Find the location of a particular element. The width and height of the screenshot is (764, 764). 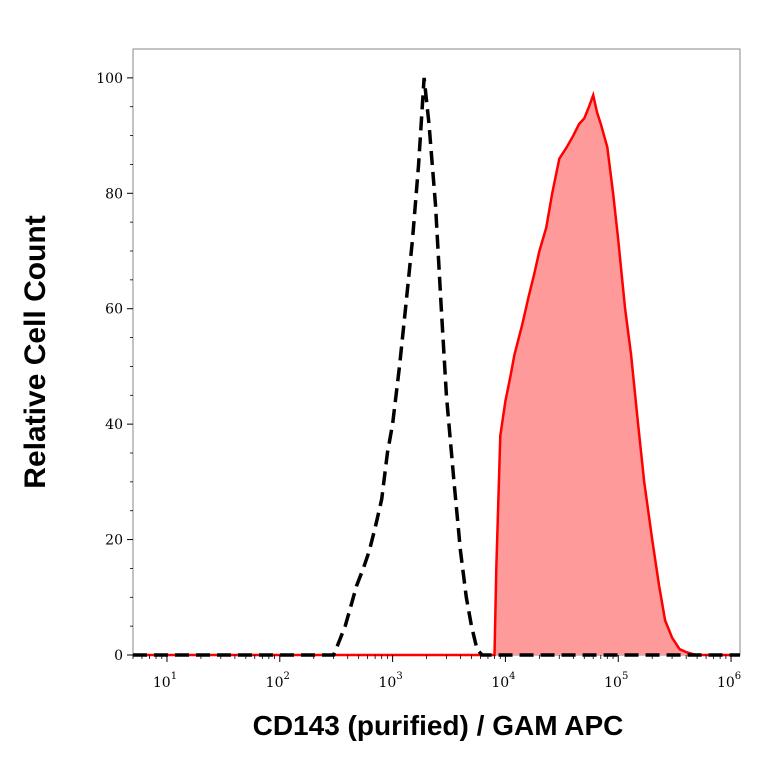

x-tick-label: 10⁵ is located at coordinates (616, 681).